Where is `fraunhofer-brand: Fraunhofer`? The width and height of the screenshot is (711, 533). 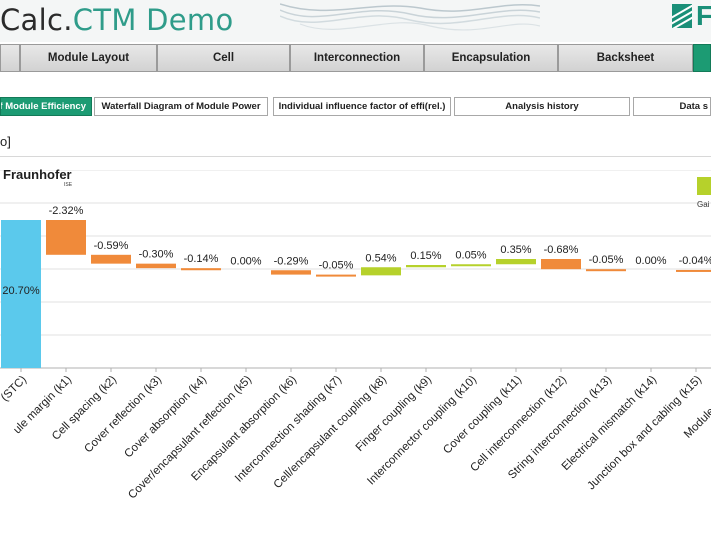 fraunhofer-brand: Fraunhofer is located at coordinates (37, 174).